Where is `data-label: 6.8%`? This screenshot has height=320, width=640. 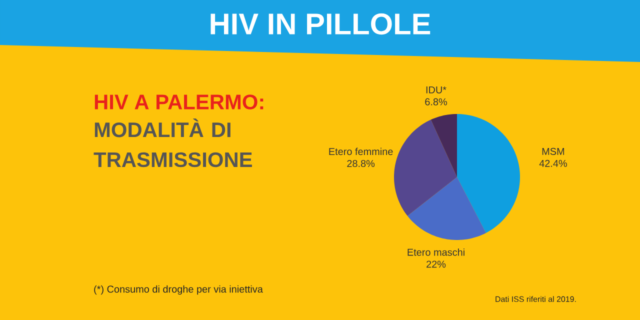 data-label: 6.8% is located at coordinates (436, 102).